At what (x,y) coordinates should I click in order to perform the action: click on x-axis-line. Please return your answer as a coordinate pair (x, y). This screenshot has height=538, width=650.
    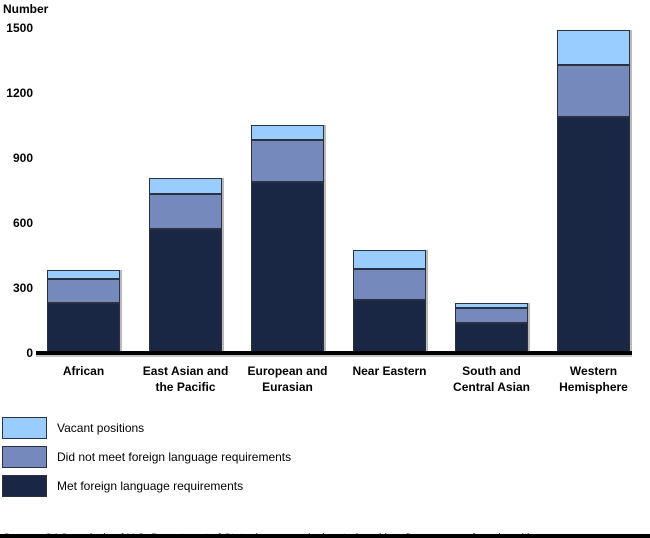
    Looking at the image, I should click on (334, 353).